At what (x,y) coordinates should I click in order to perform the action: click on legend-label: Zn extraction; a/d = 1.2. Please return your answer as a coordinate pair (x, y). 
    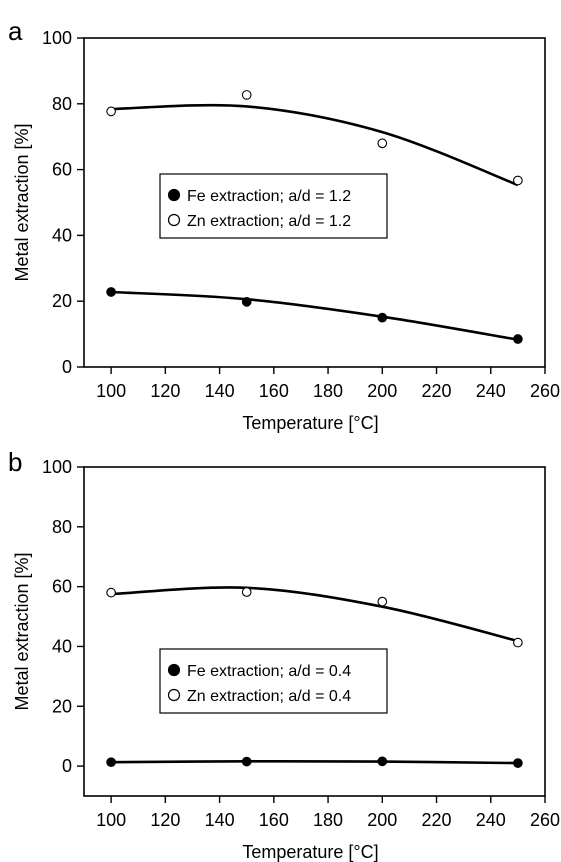
    Looking at the image, I should click on (269, 221).